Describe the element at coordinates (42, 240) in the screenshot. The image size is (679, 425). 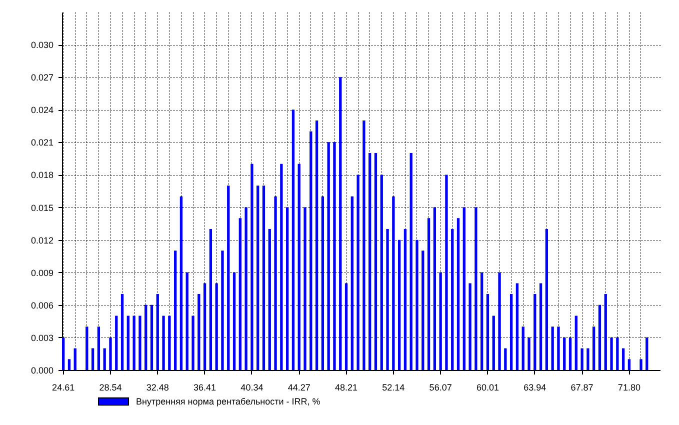
I see `y-tick-label: 0.012` at that location.